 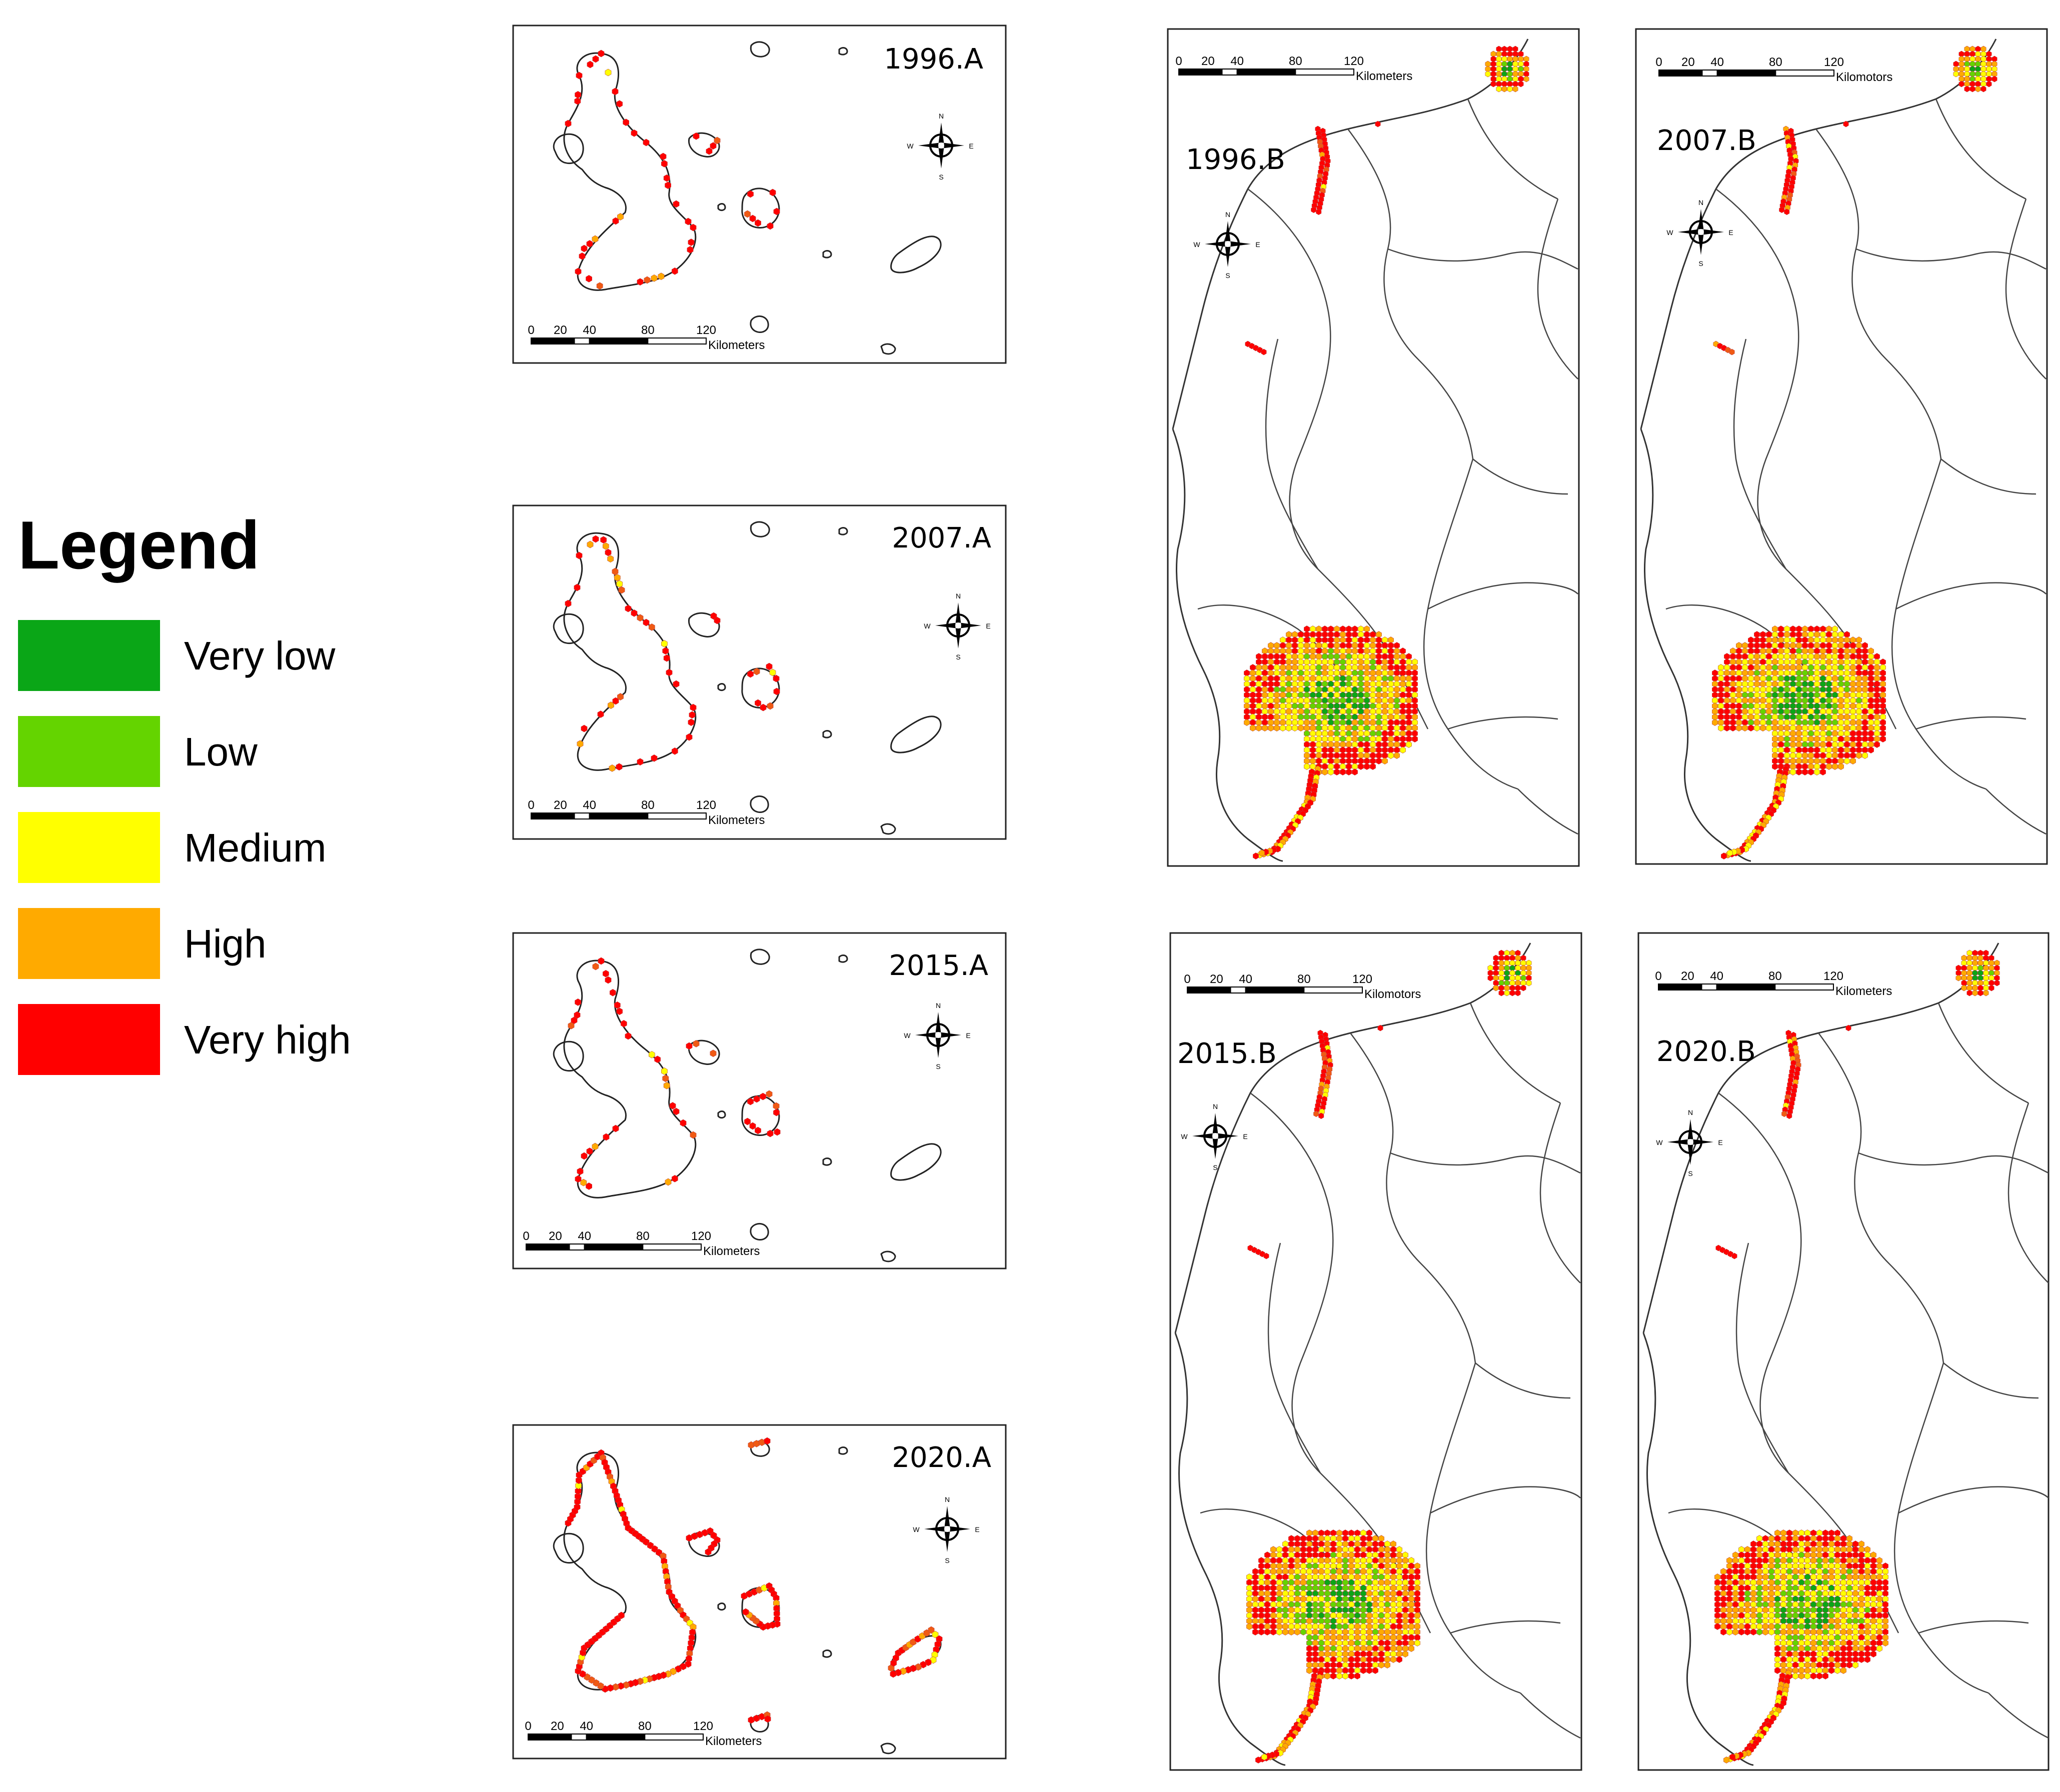 What do you see at coordinates (255, 848) in the screenshot?
I see `legend-label-medium: Medium` at bounding box center [255, 848].